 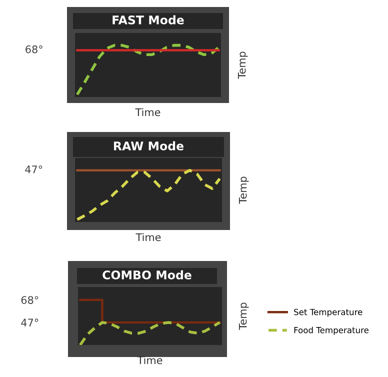 What do you see at coordinates (328, 312) in the screenshot?
I see `legend-label: Set Temperature` at bounding box center [328, 312].